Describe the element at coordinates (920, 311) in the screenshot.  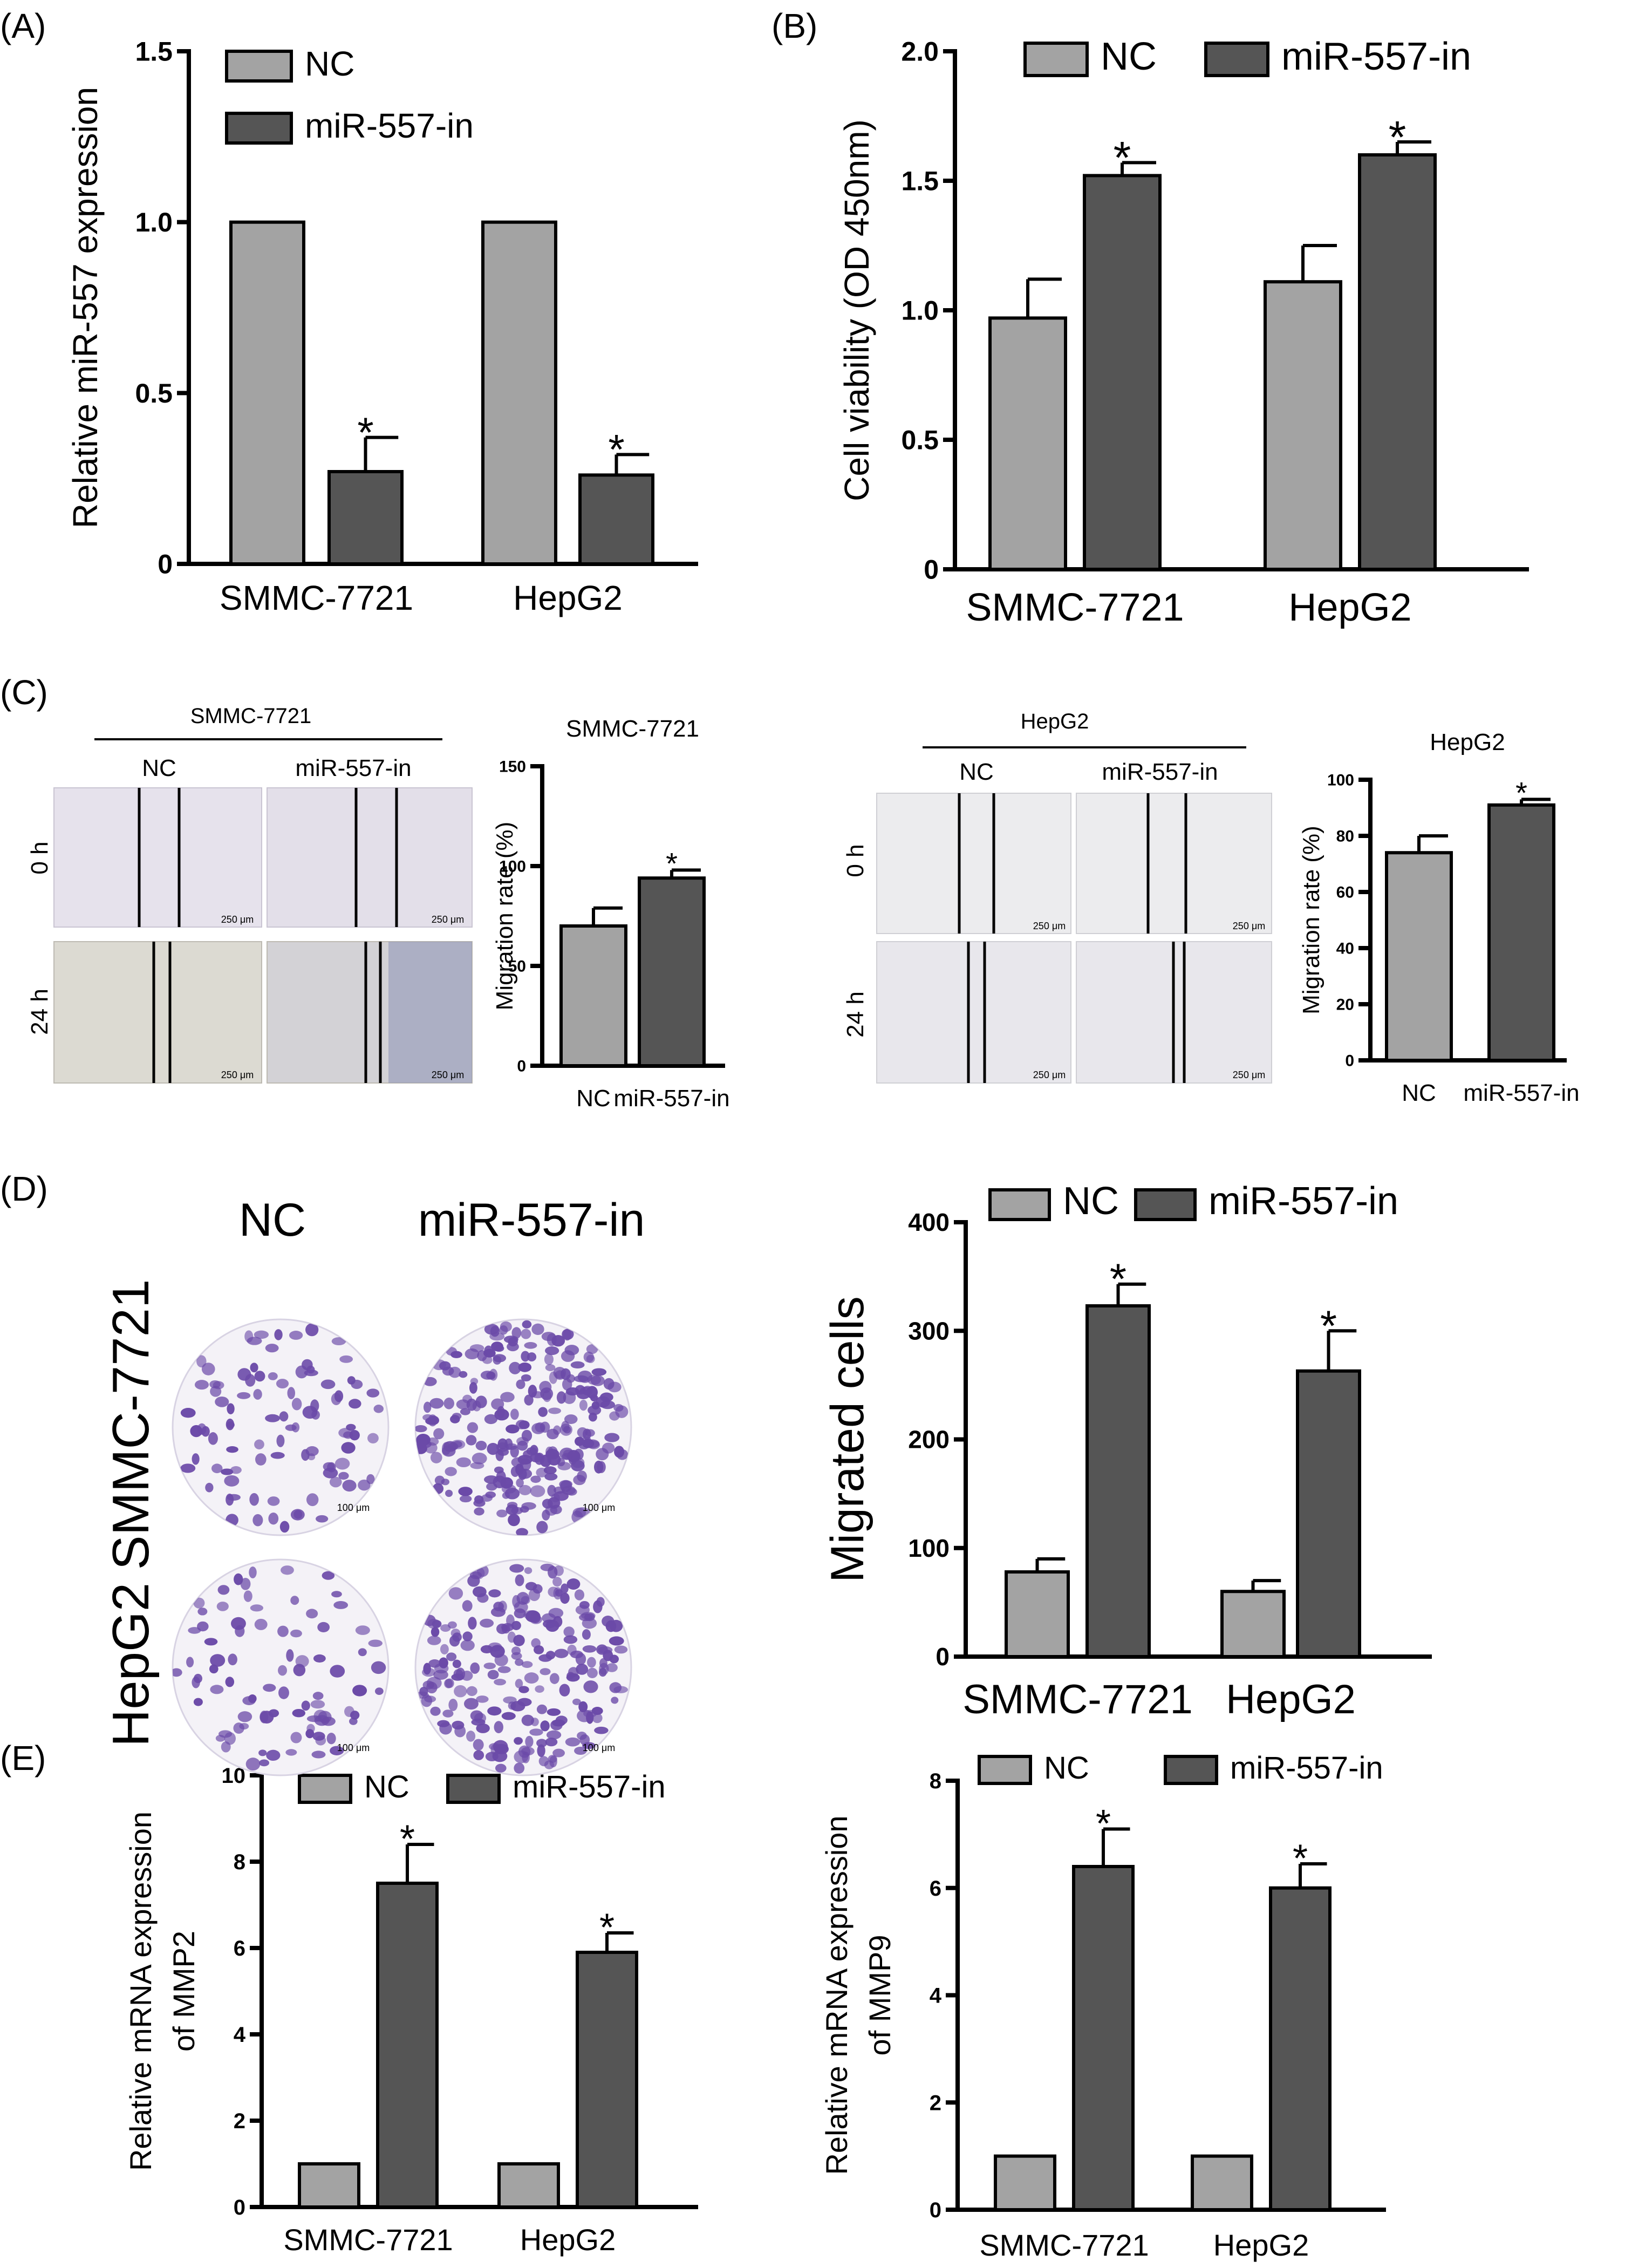
I see `y-tick-label: 1.0` at that location.